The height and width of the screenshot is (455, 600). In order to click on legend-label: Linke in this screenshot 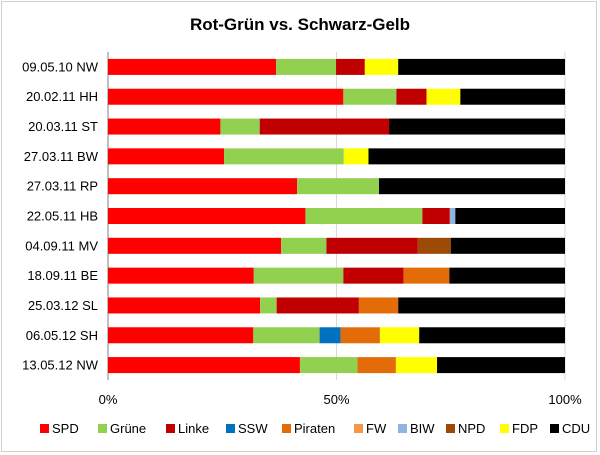, I will do `click(193, 428)`.